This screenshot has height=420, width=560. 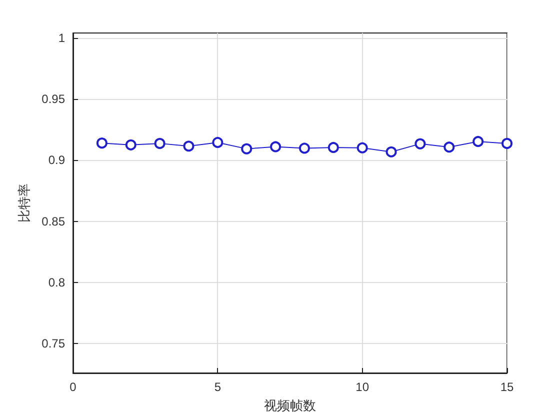 I want to click on x-axis-title: 视频帧数, so click(x=290, y=405).